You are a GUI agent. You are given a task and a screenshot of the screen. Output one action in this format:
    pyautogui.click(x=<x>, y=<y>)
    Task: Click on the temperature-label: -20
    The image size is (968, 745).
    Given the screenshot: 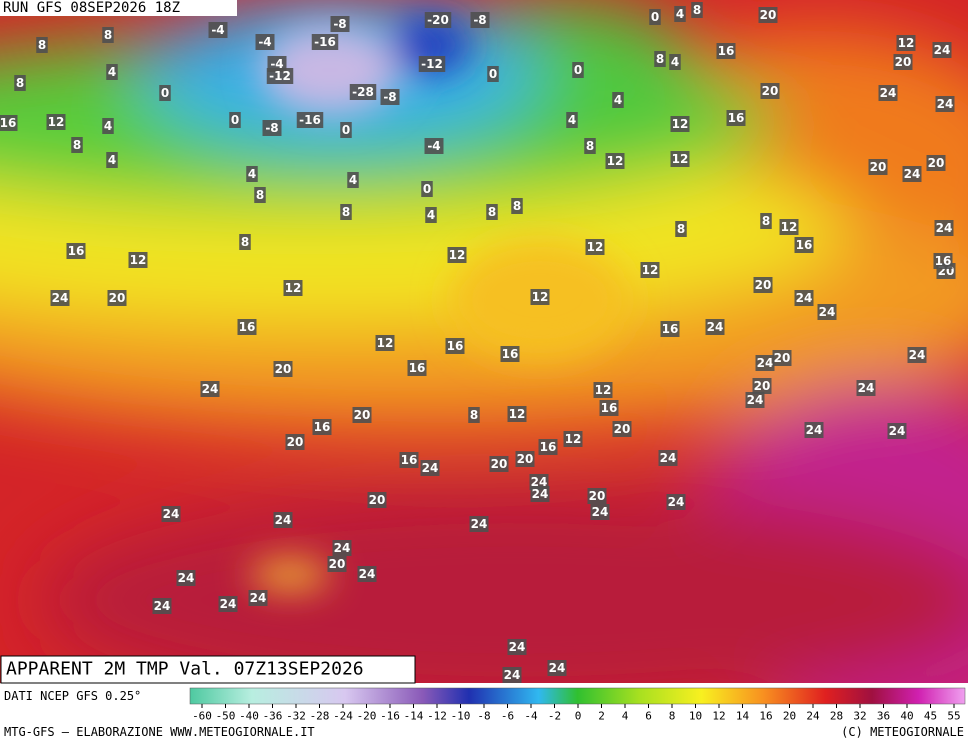 What is the action you would take?
    pyautogui.click(x=438, y=20)
    